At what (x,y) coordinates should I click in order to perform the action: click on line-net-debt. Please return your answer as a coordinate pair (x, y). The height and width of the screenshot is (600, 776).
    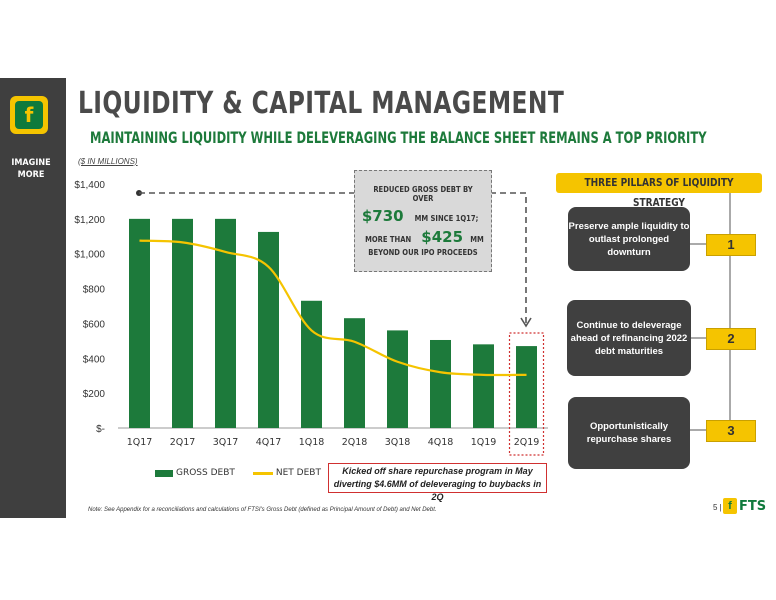
    Looking at the image, I should click on (333, 308).